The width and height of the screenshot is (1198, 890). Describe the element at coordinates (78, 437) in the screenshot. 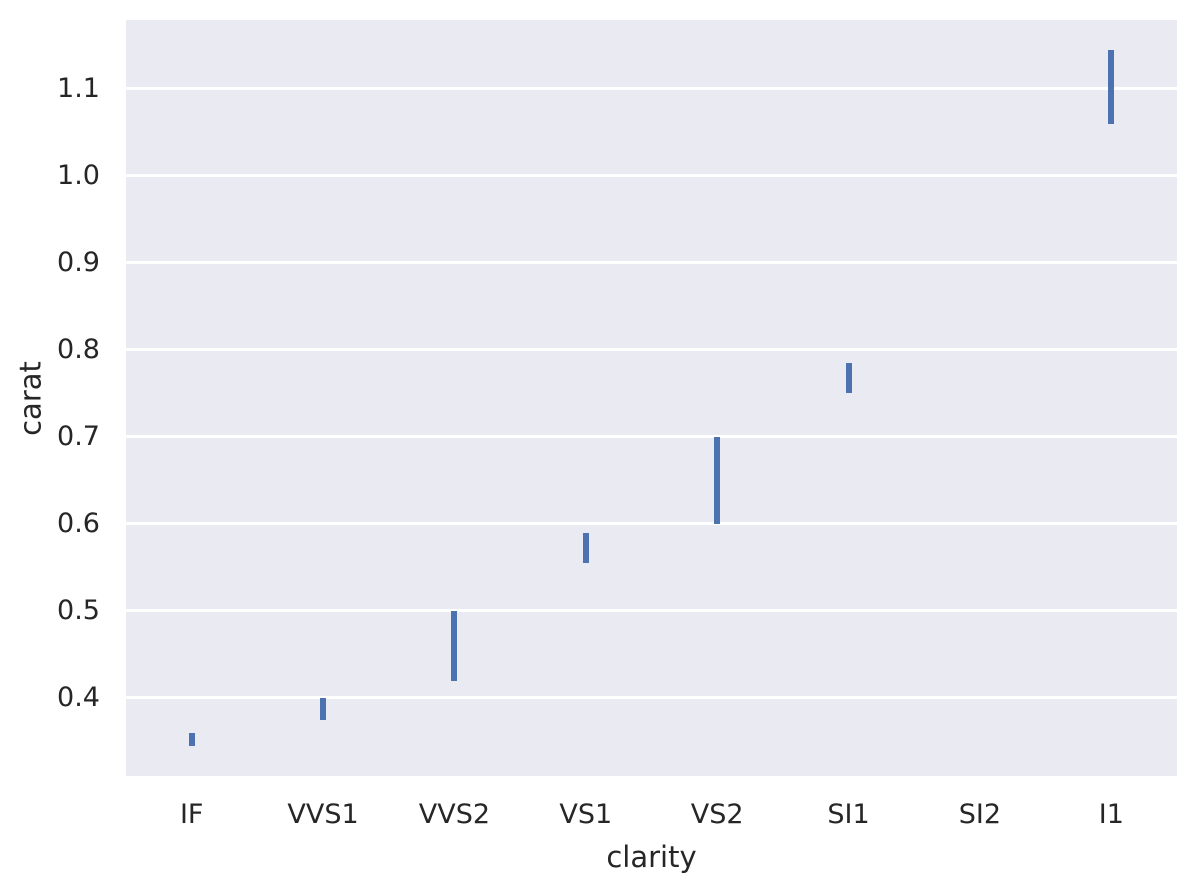

I see `y-tick-label: 0.7` at that location.